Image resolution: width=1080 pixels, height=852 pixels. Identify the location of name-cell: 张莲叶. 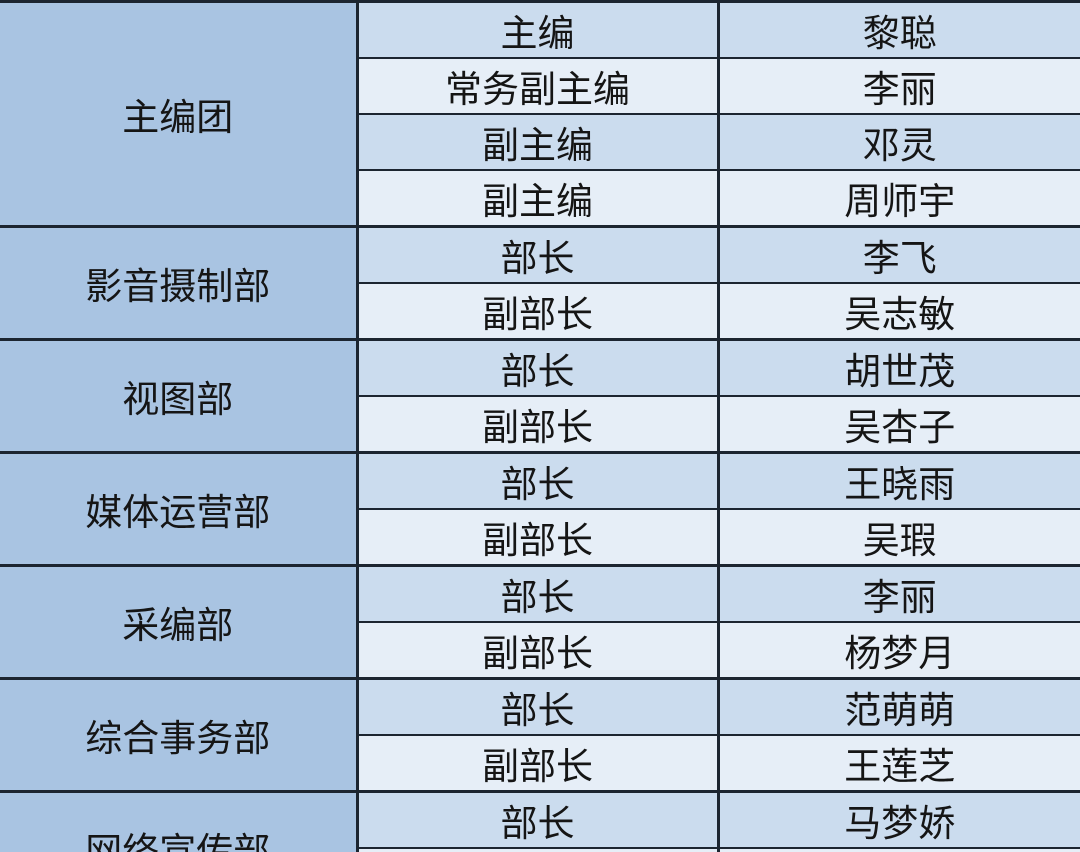
(898, 849).